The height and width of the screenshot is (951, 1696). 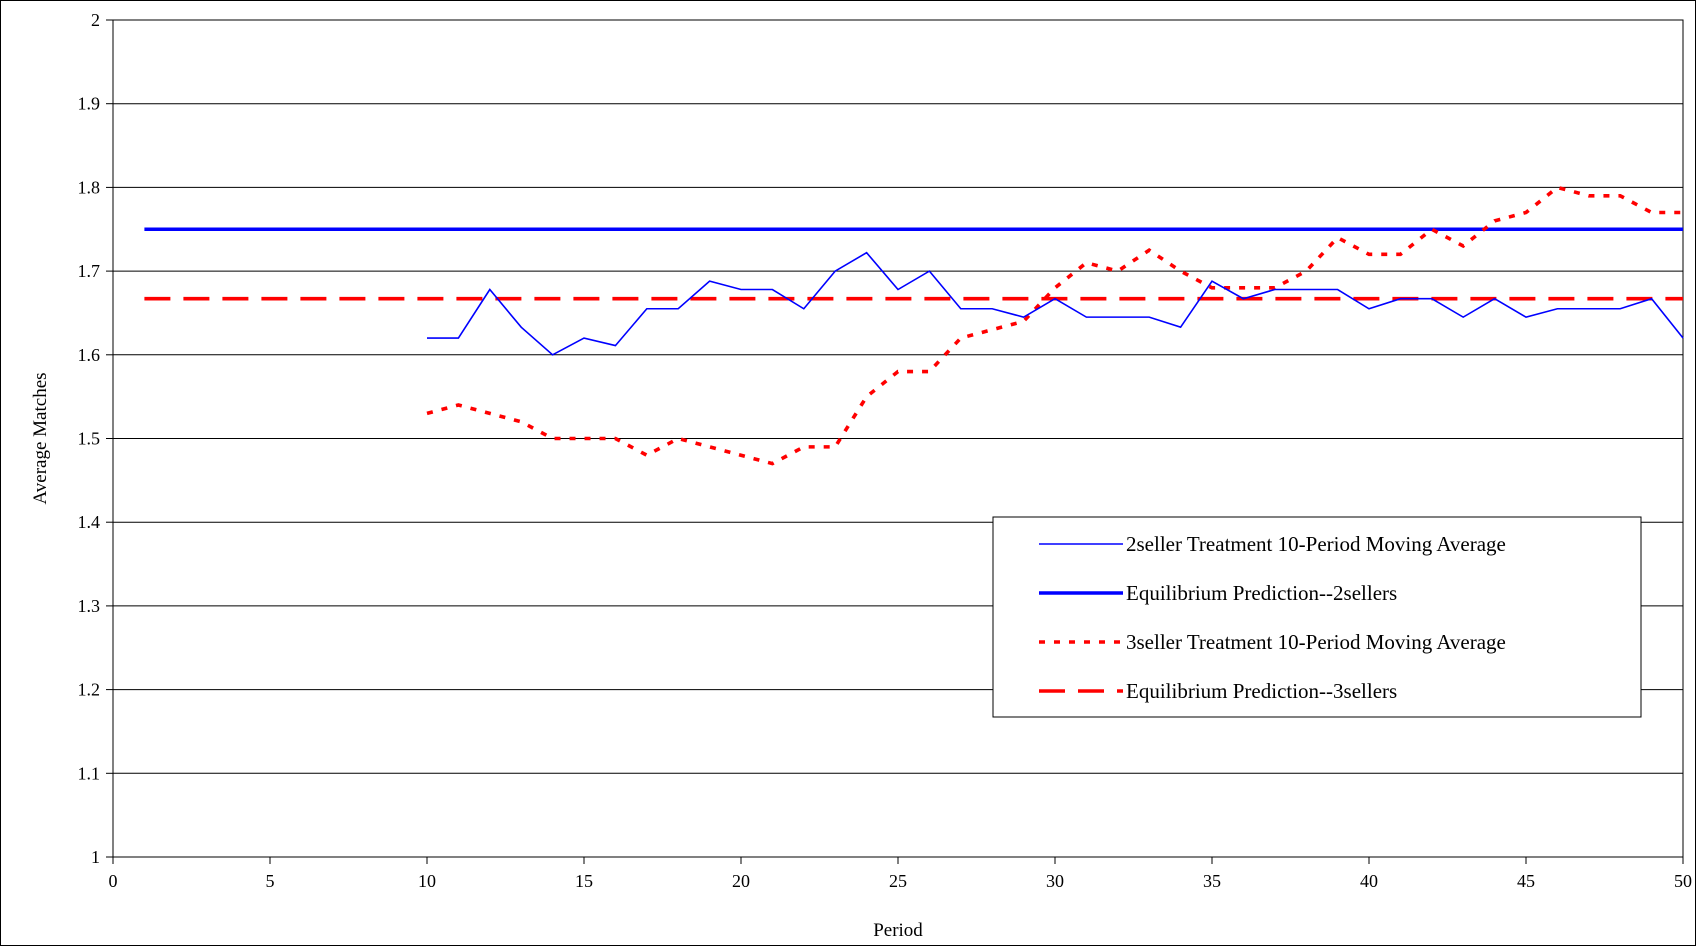 I want to click on y-tick-label: 1.2, so click(x=89, y=690).